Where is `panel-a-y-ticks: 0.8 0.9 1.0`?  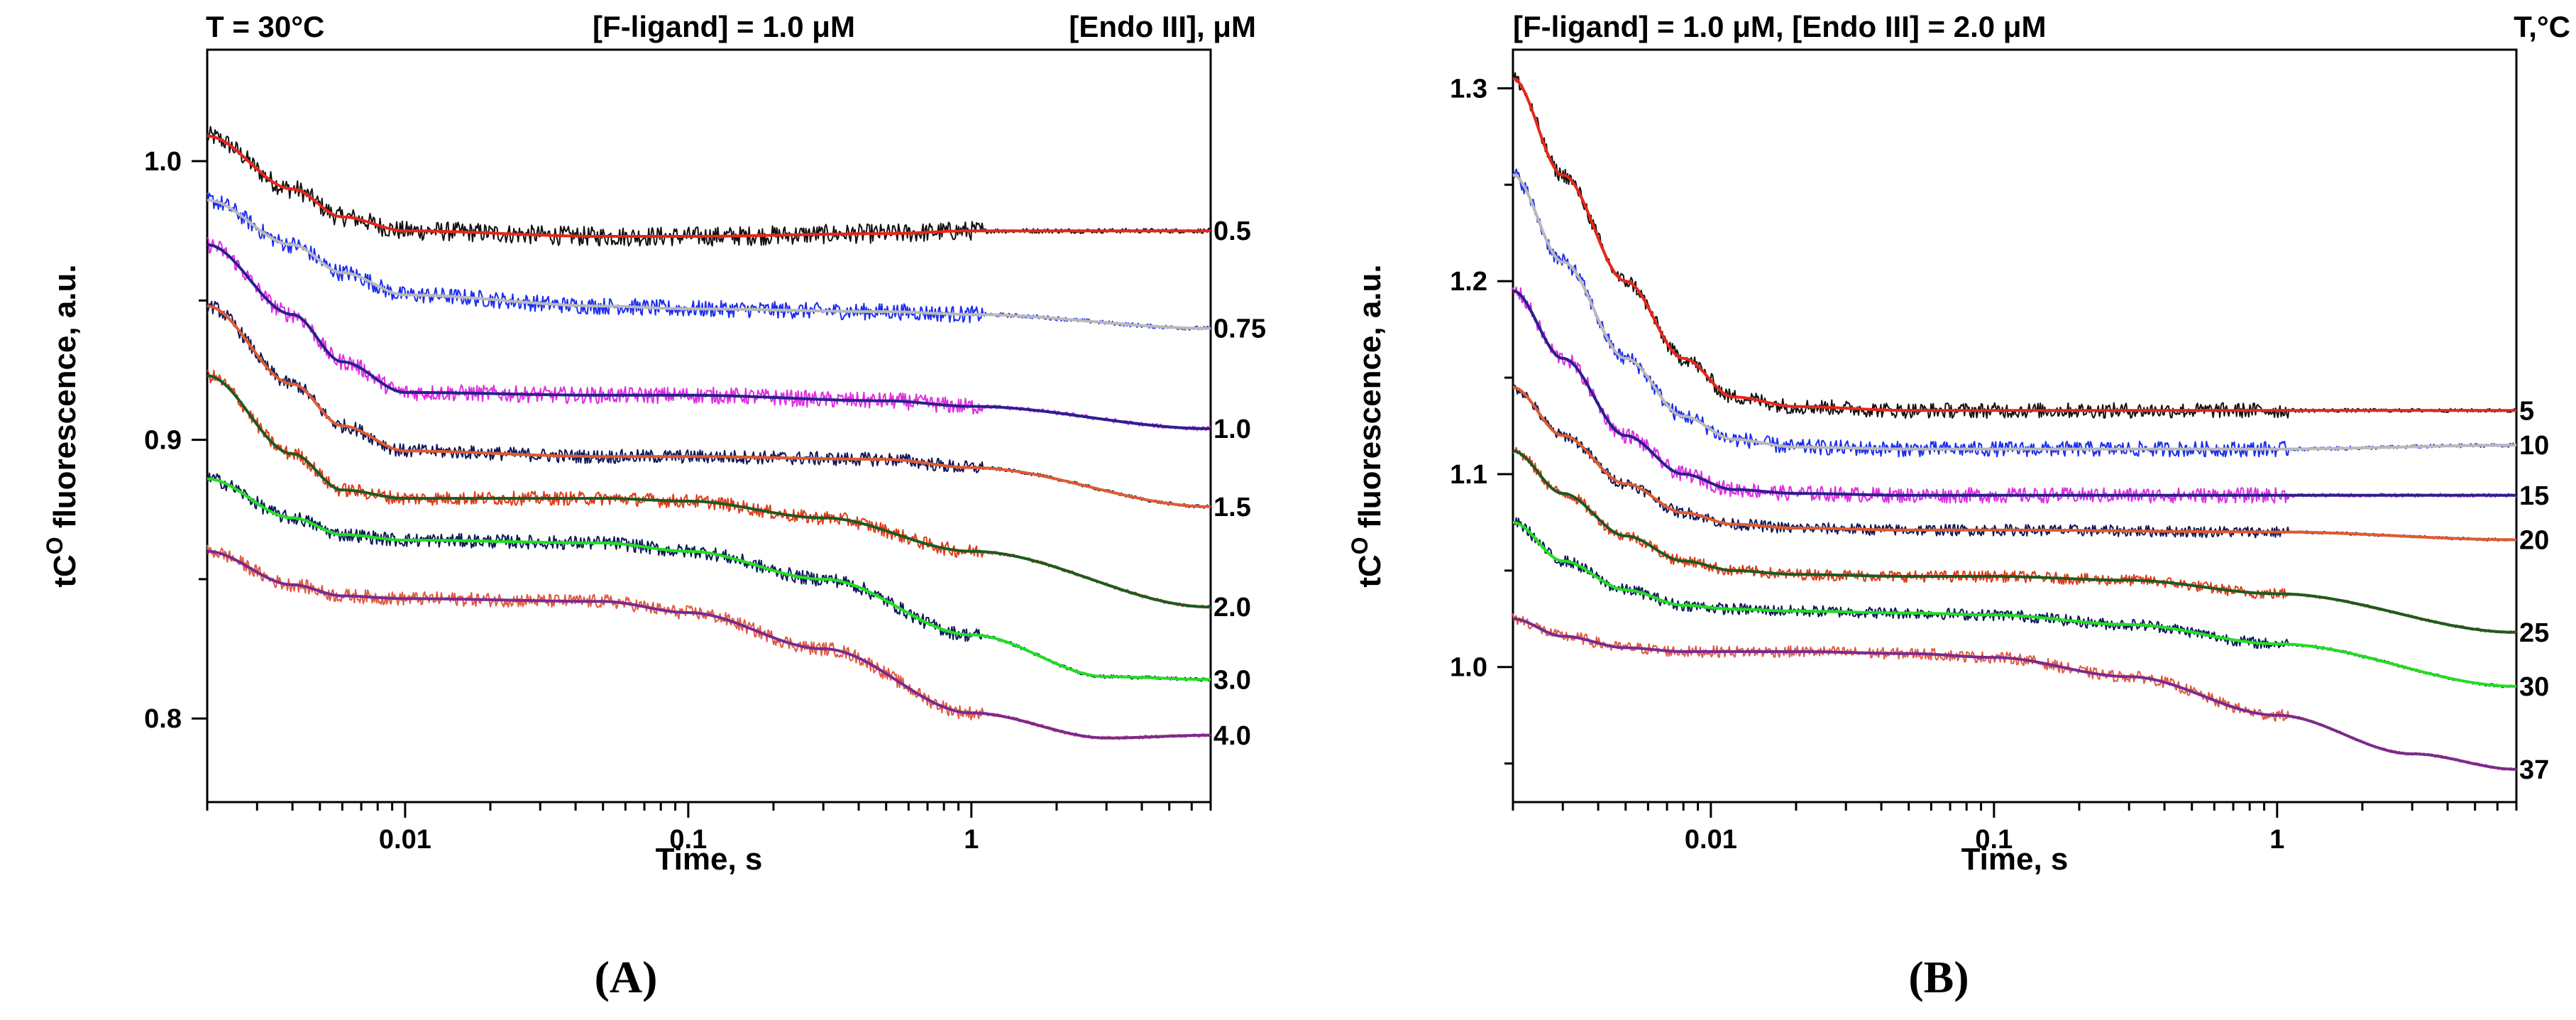
panel-a-y-ticks: 0.8 0.9 1.0 is located at coordinates (175, 440).